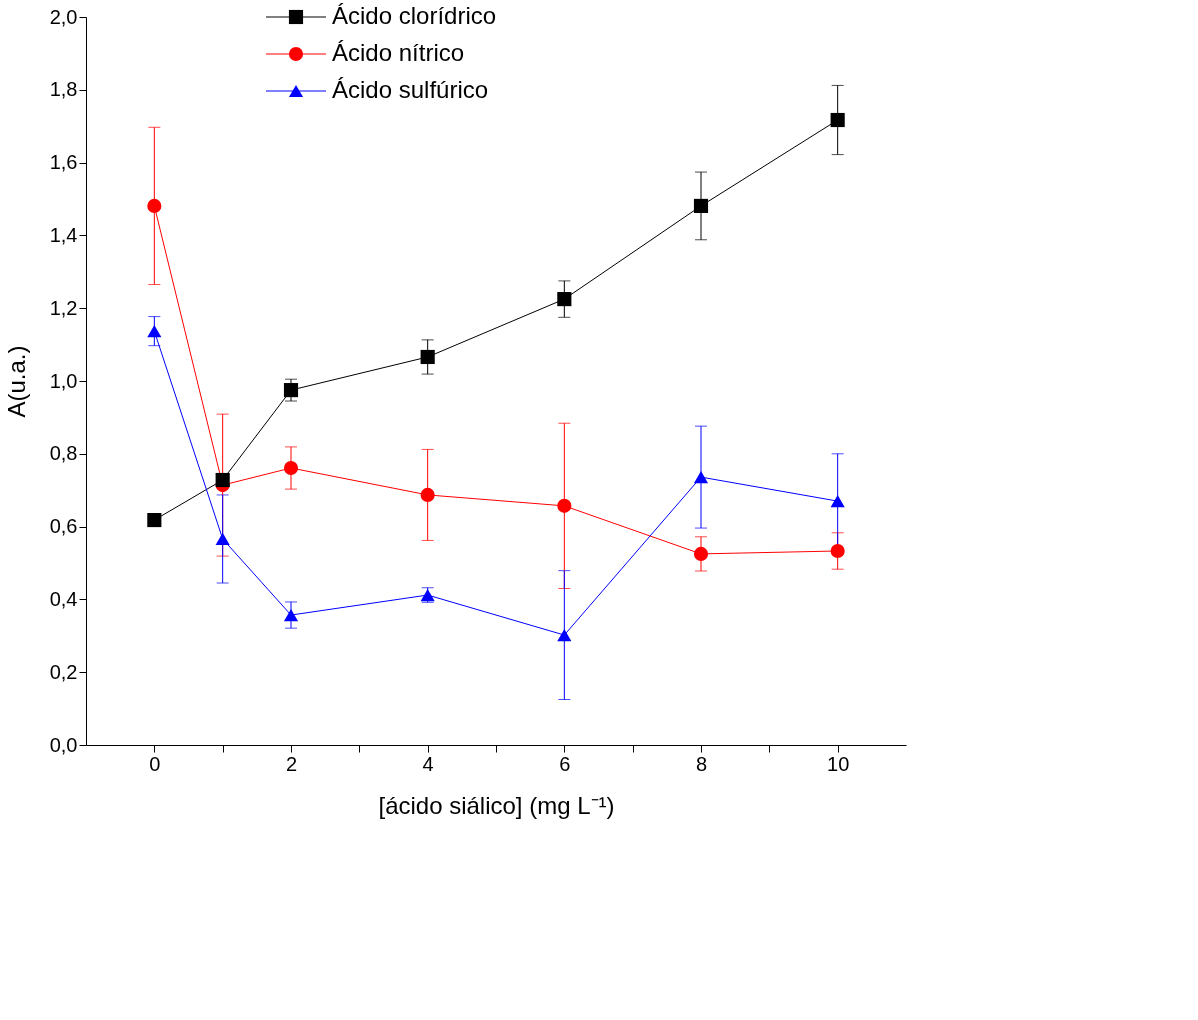 The image size is (1198, 1020). What do you see at coordinates (63, 162) in the screenshot?
I see `y-tick-label: 1,6` at bounding box center [63, 162].